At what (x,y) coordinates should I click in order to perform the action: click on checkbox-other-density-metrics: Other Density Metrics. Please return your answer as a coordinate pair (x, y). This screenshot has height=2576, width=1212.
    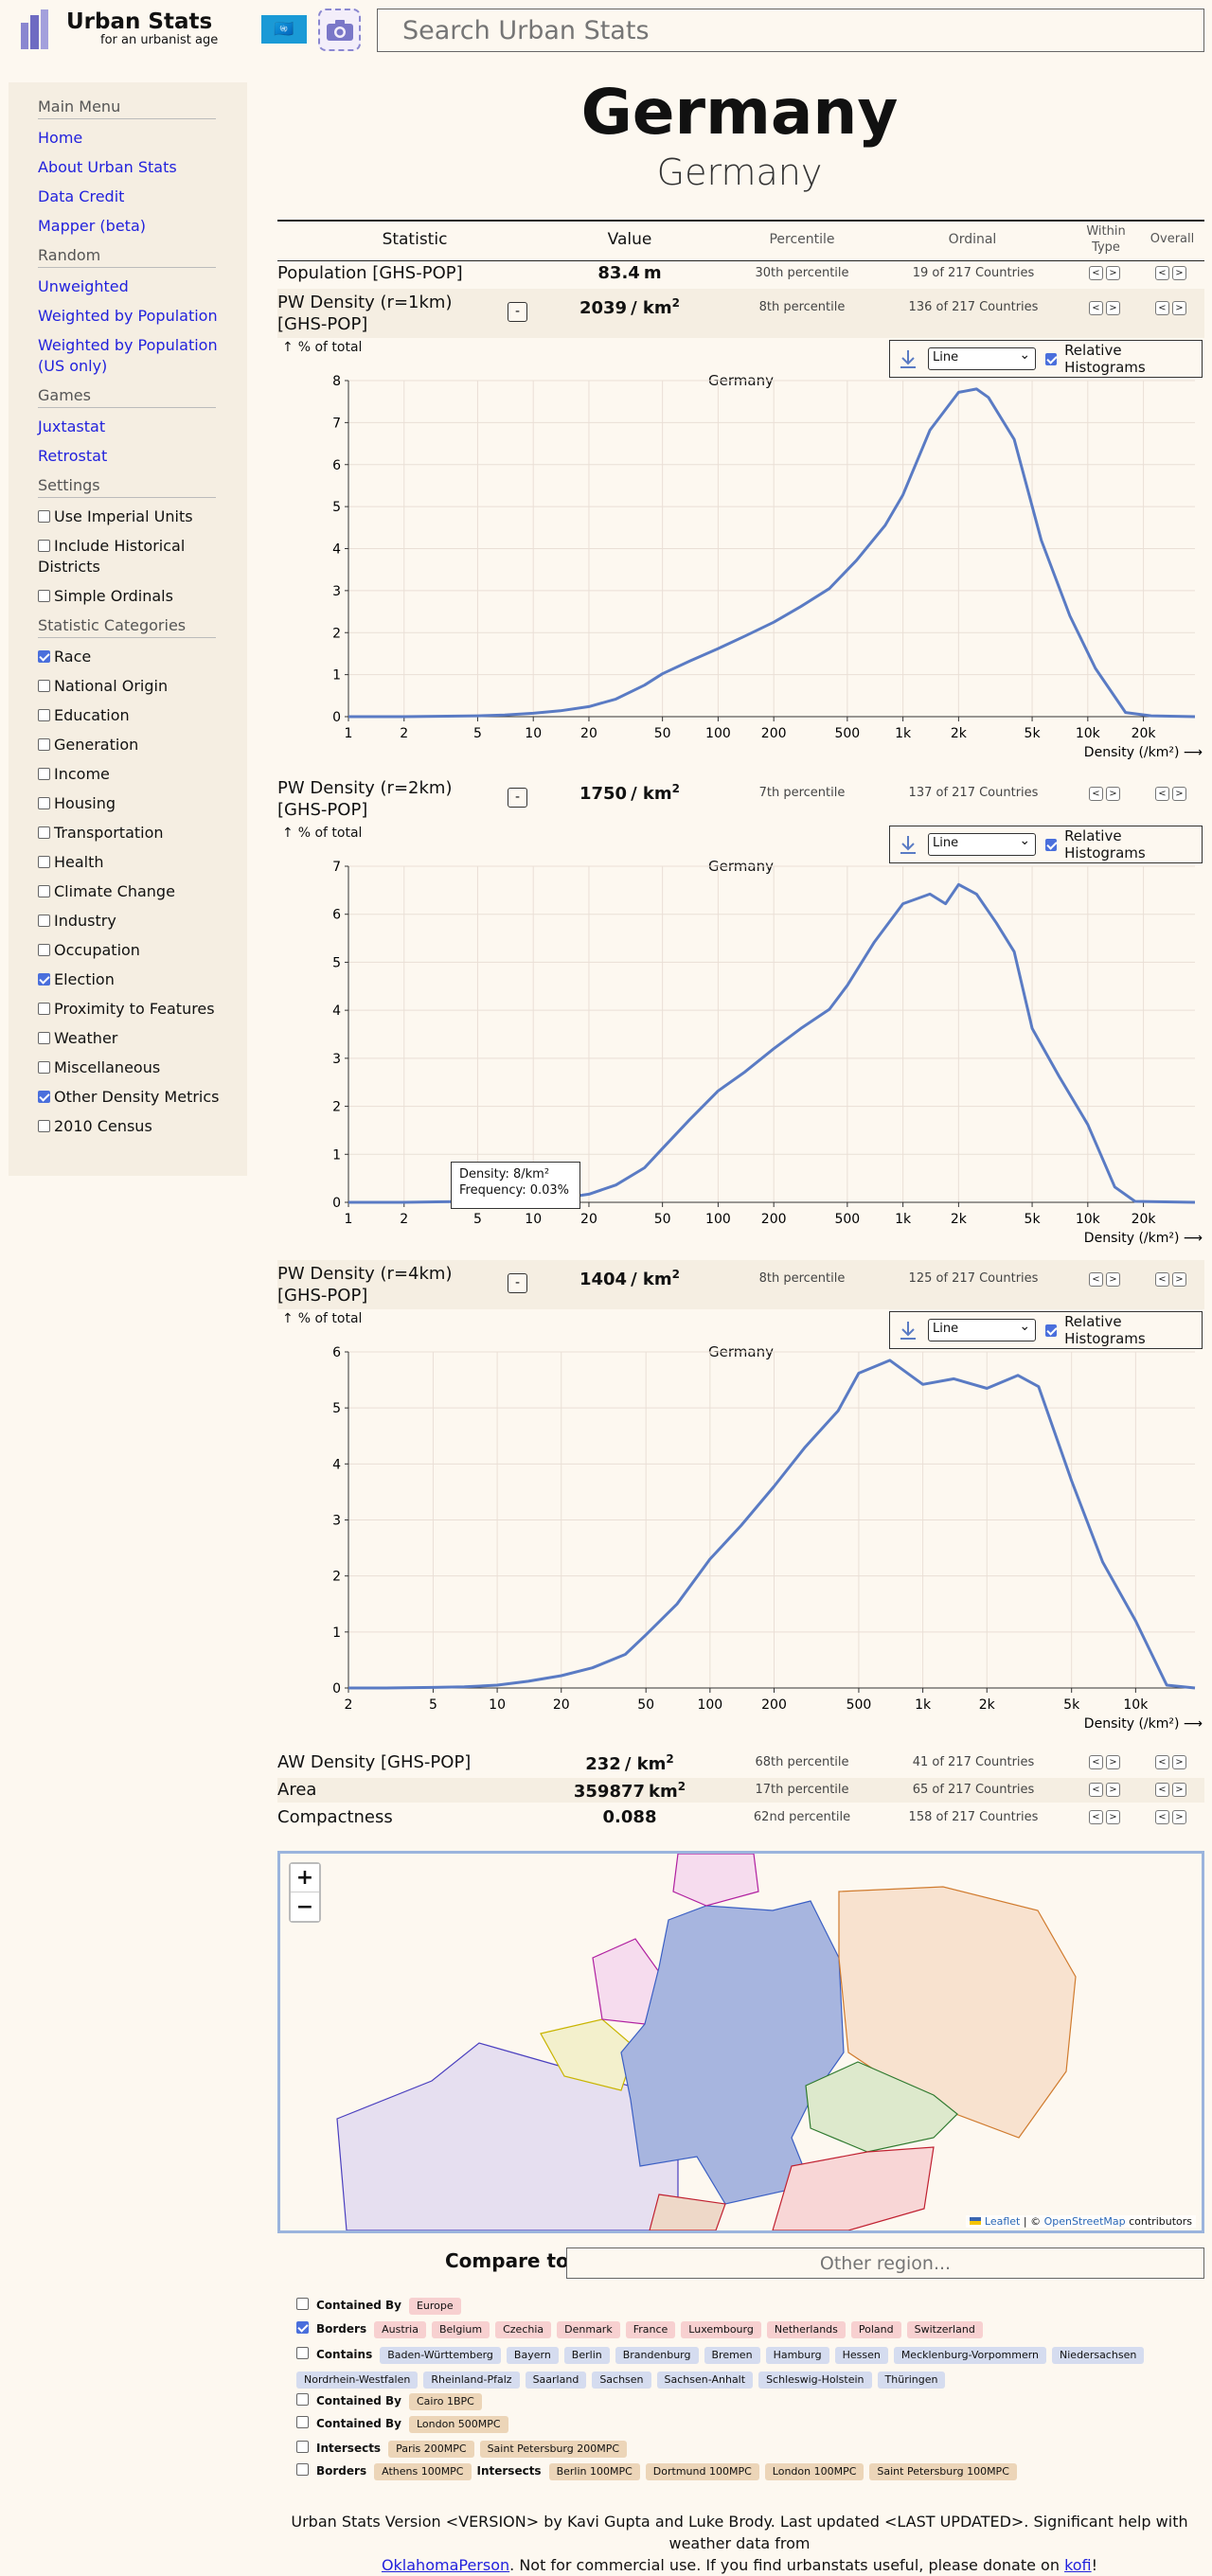
    Looking at the image, I should click on (130, 1097).